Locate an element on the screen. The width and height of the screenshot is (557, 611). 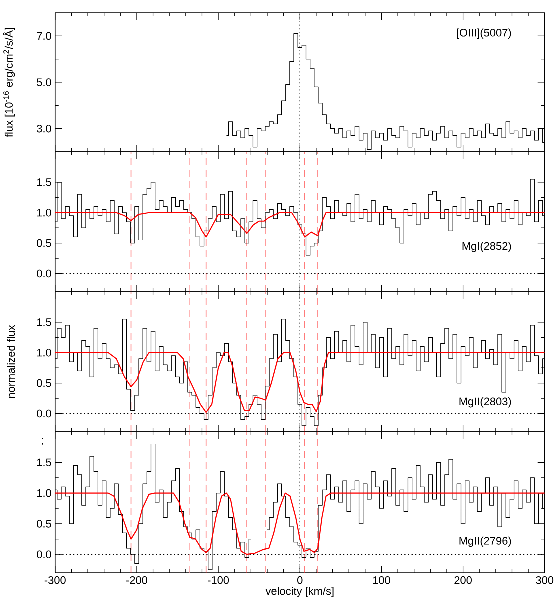
annotation: [OIII](5007) is located at coordinates (484, 33).